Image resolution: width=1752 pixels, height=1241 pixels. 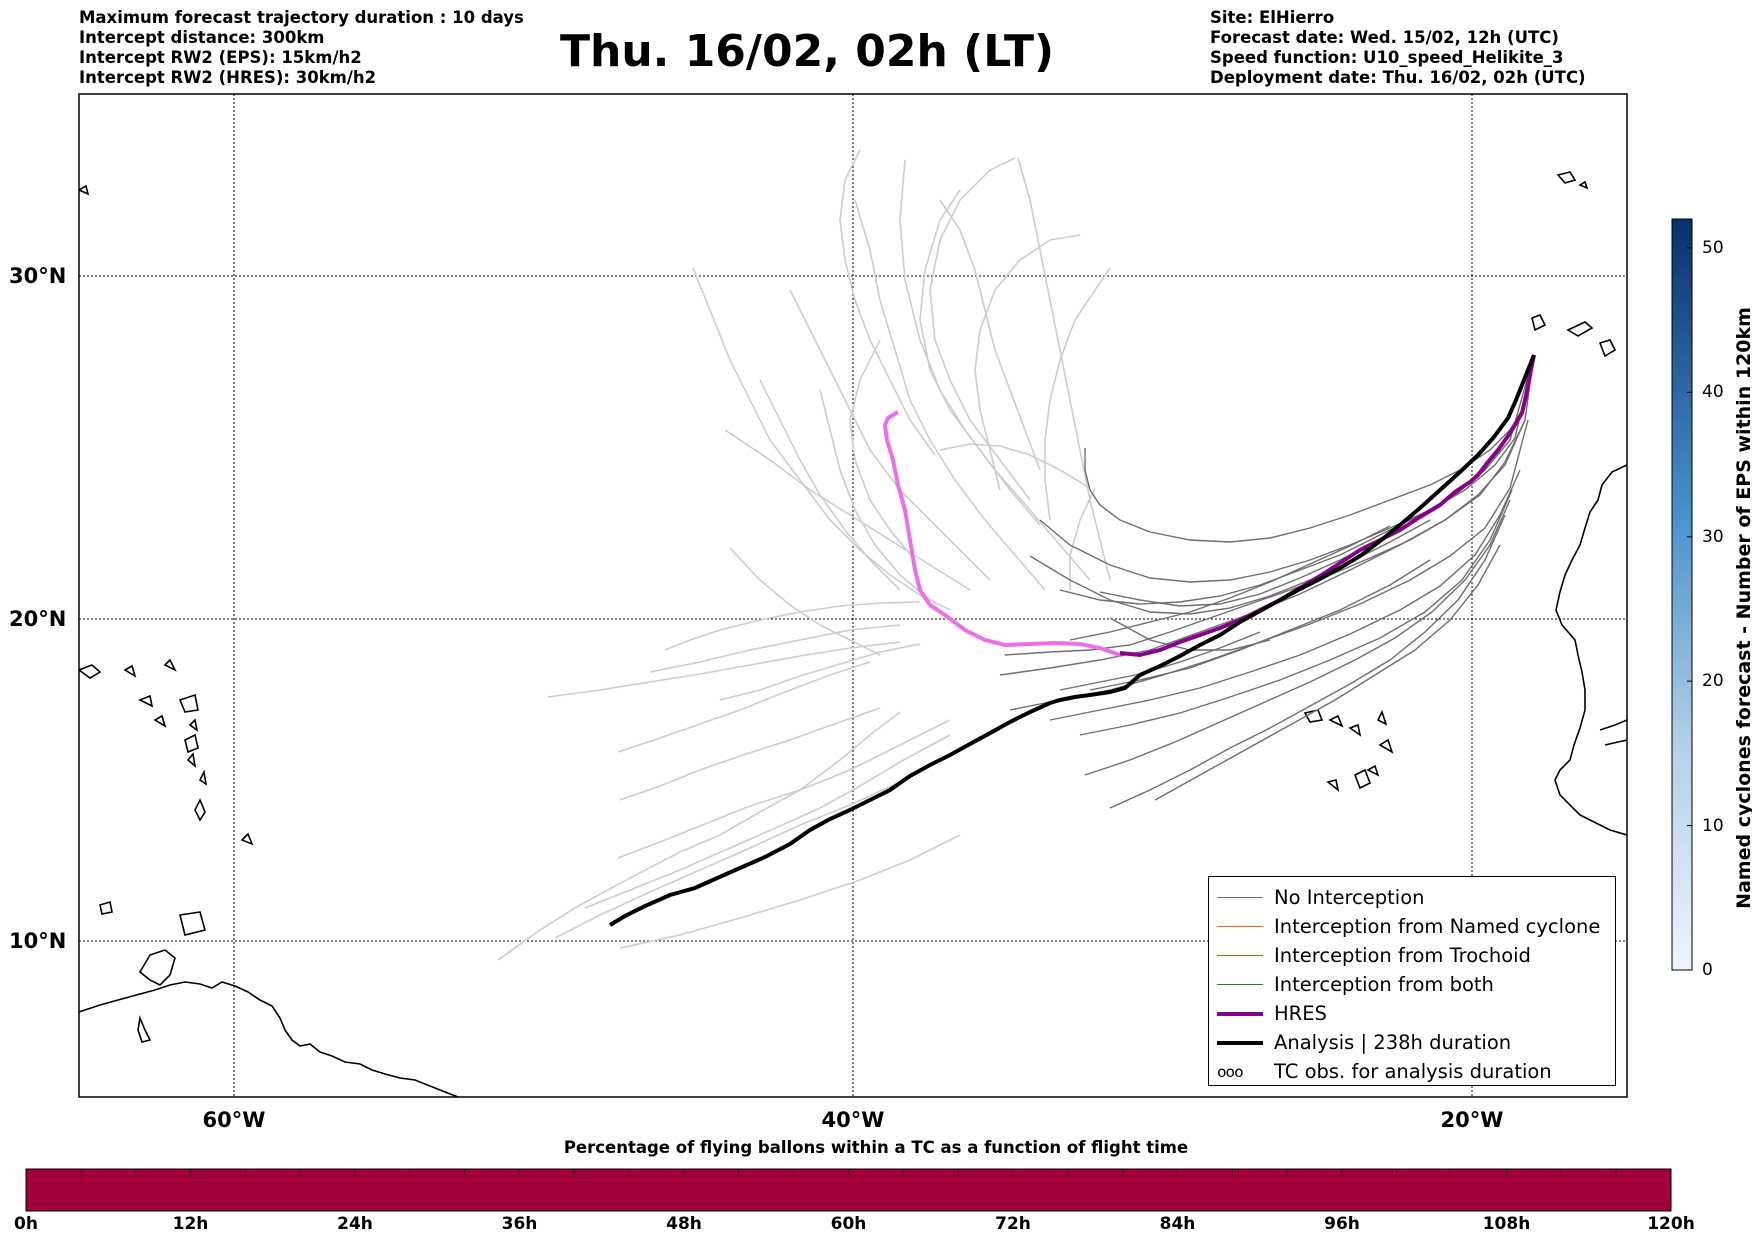 What do you see at coordinates (1230, 1071) in the screenshot?
I see `tc-symbol-icon: ໐໐໐` at bounding box center [1230, 1071].